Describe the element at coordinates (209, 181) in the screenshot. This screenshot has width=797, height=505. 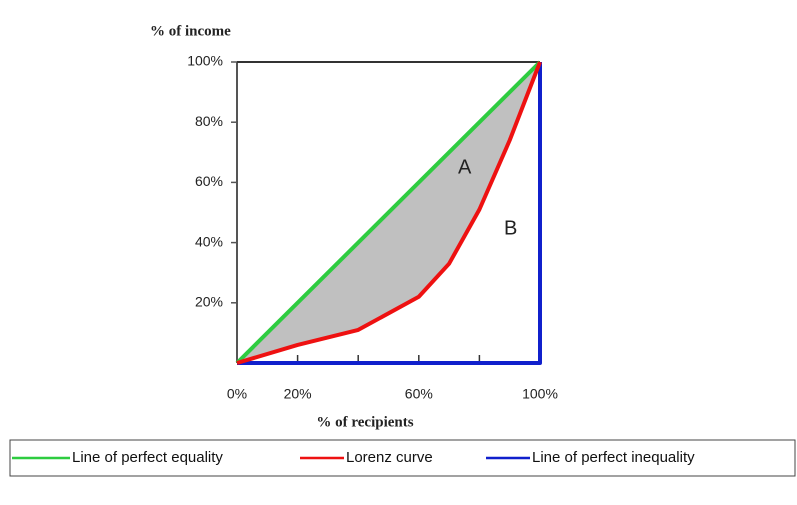
I see `y-tick-label: 60%` at that location.